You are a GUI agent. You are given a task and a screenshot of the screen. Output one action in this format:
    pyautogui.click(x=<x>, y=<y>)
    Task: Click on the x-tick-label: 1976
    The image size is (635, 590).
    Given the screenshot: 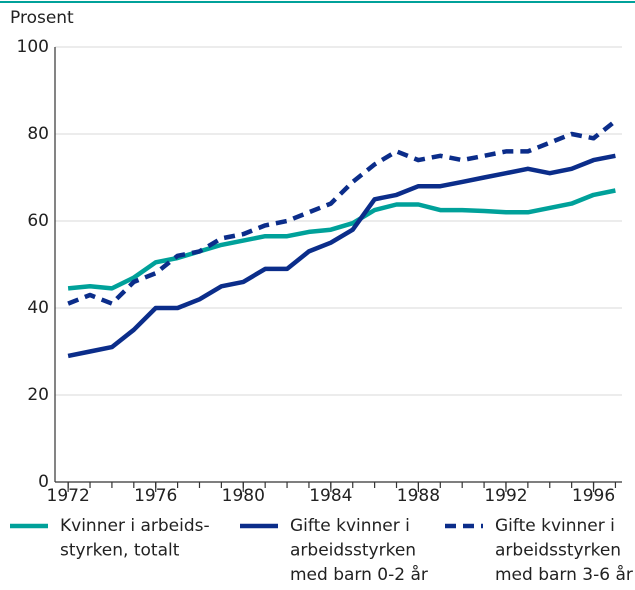 What is the action you would take?
    pyautogui.click(x=155, y=496)
    